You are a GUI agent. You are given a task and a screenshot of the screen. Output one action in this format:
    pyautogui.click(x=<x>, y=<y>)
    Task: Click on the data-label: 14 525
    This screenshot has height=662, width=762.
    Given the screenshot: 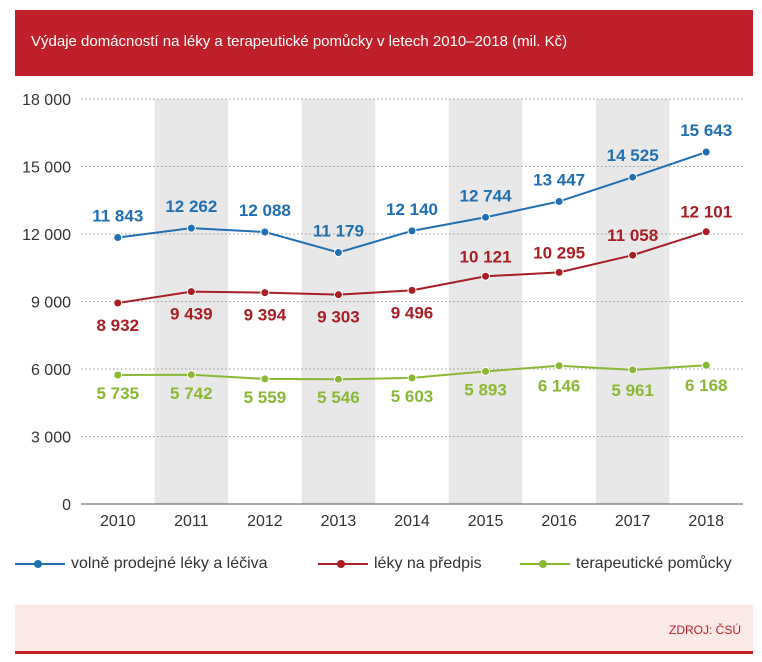 What is the action you would take?
    pyautogui.click(x=633, y=155)
    